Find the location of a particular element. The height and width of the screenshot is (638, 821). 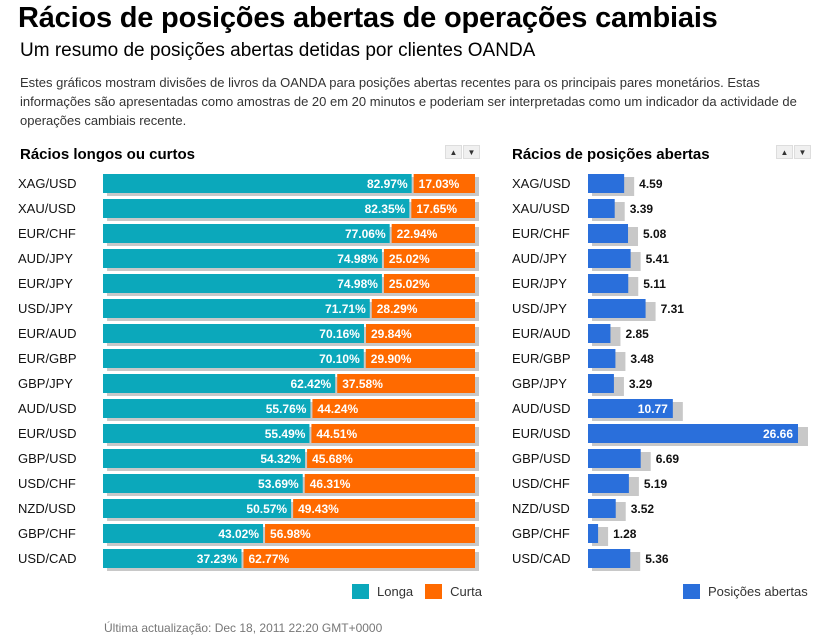

long-value-label: 82.97% is located at coordinates (387, 184).